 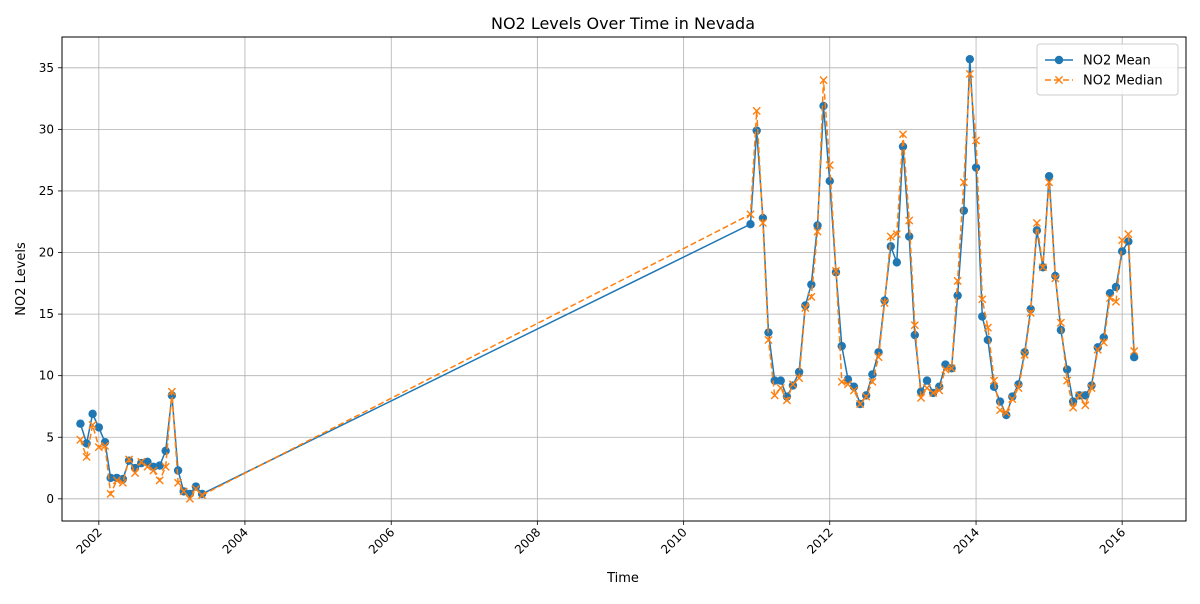 What do you see at coordinates (46, 191) in the screenshot?
I see `y-tick-label: 25` at bounding box center [46, 191].